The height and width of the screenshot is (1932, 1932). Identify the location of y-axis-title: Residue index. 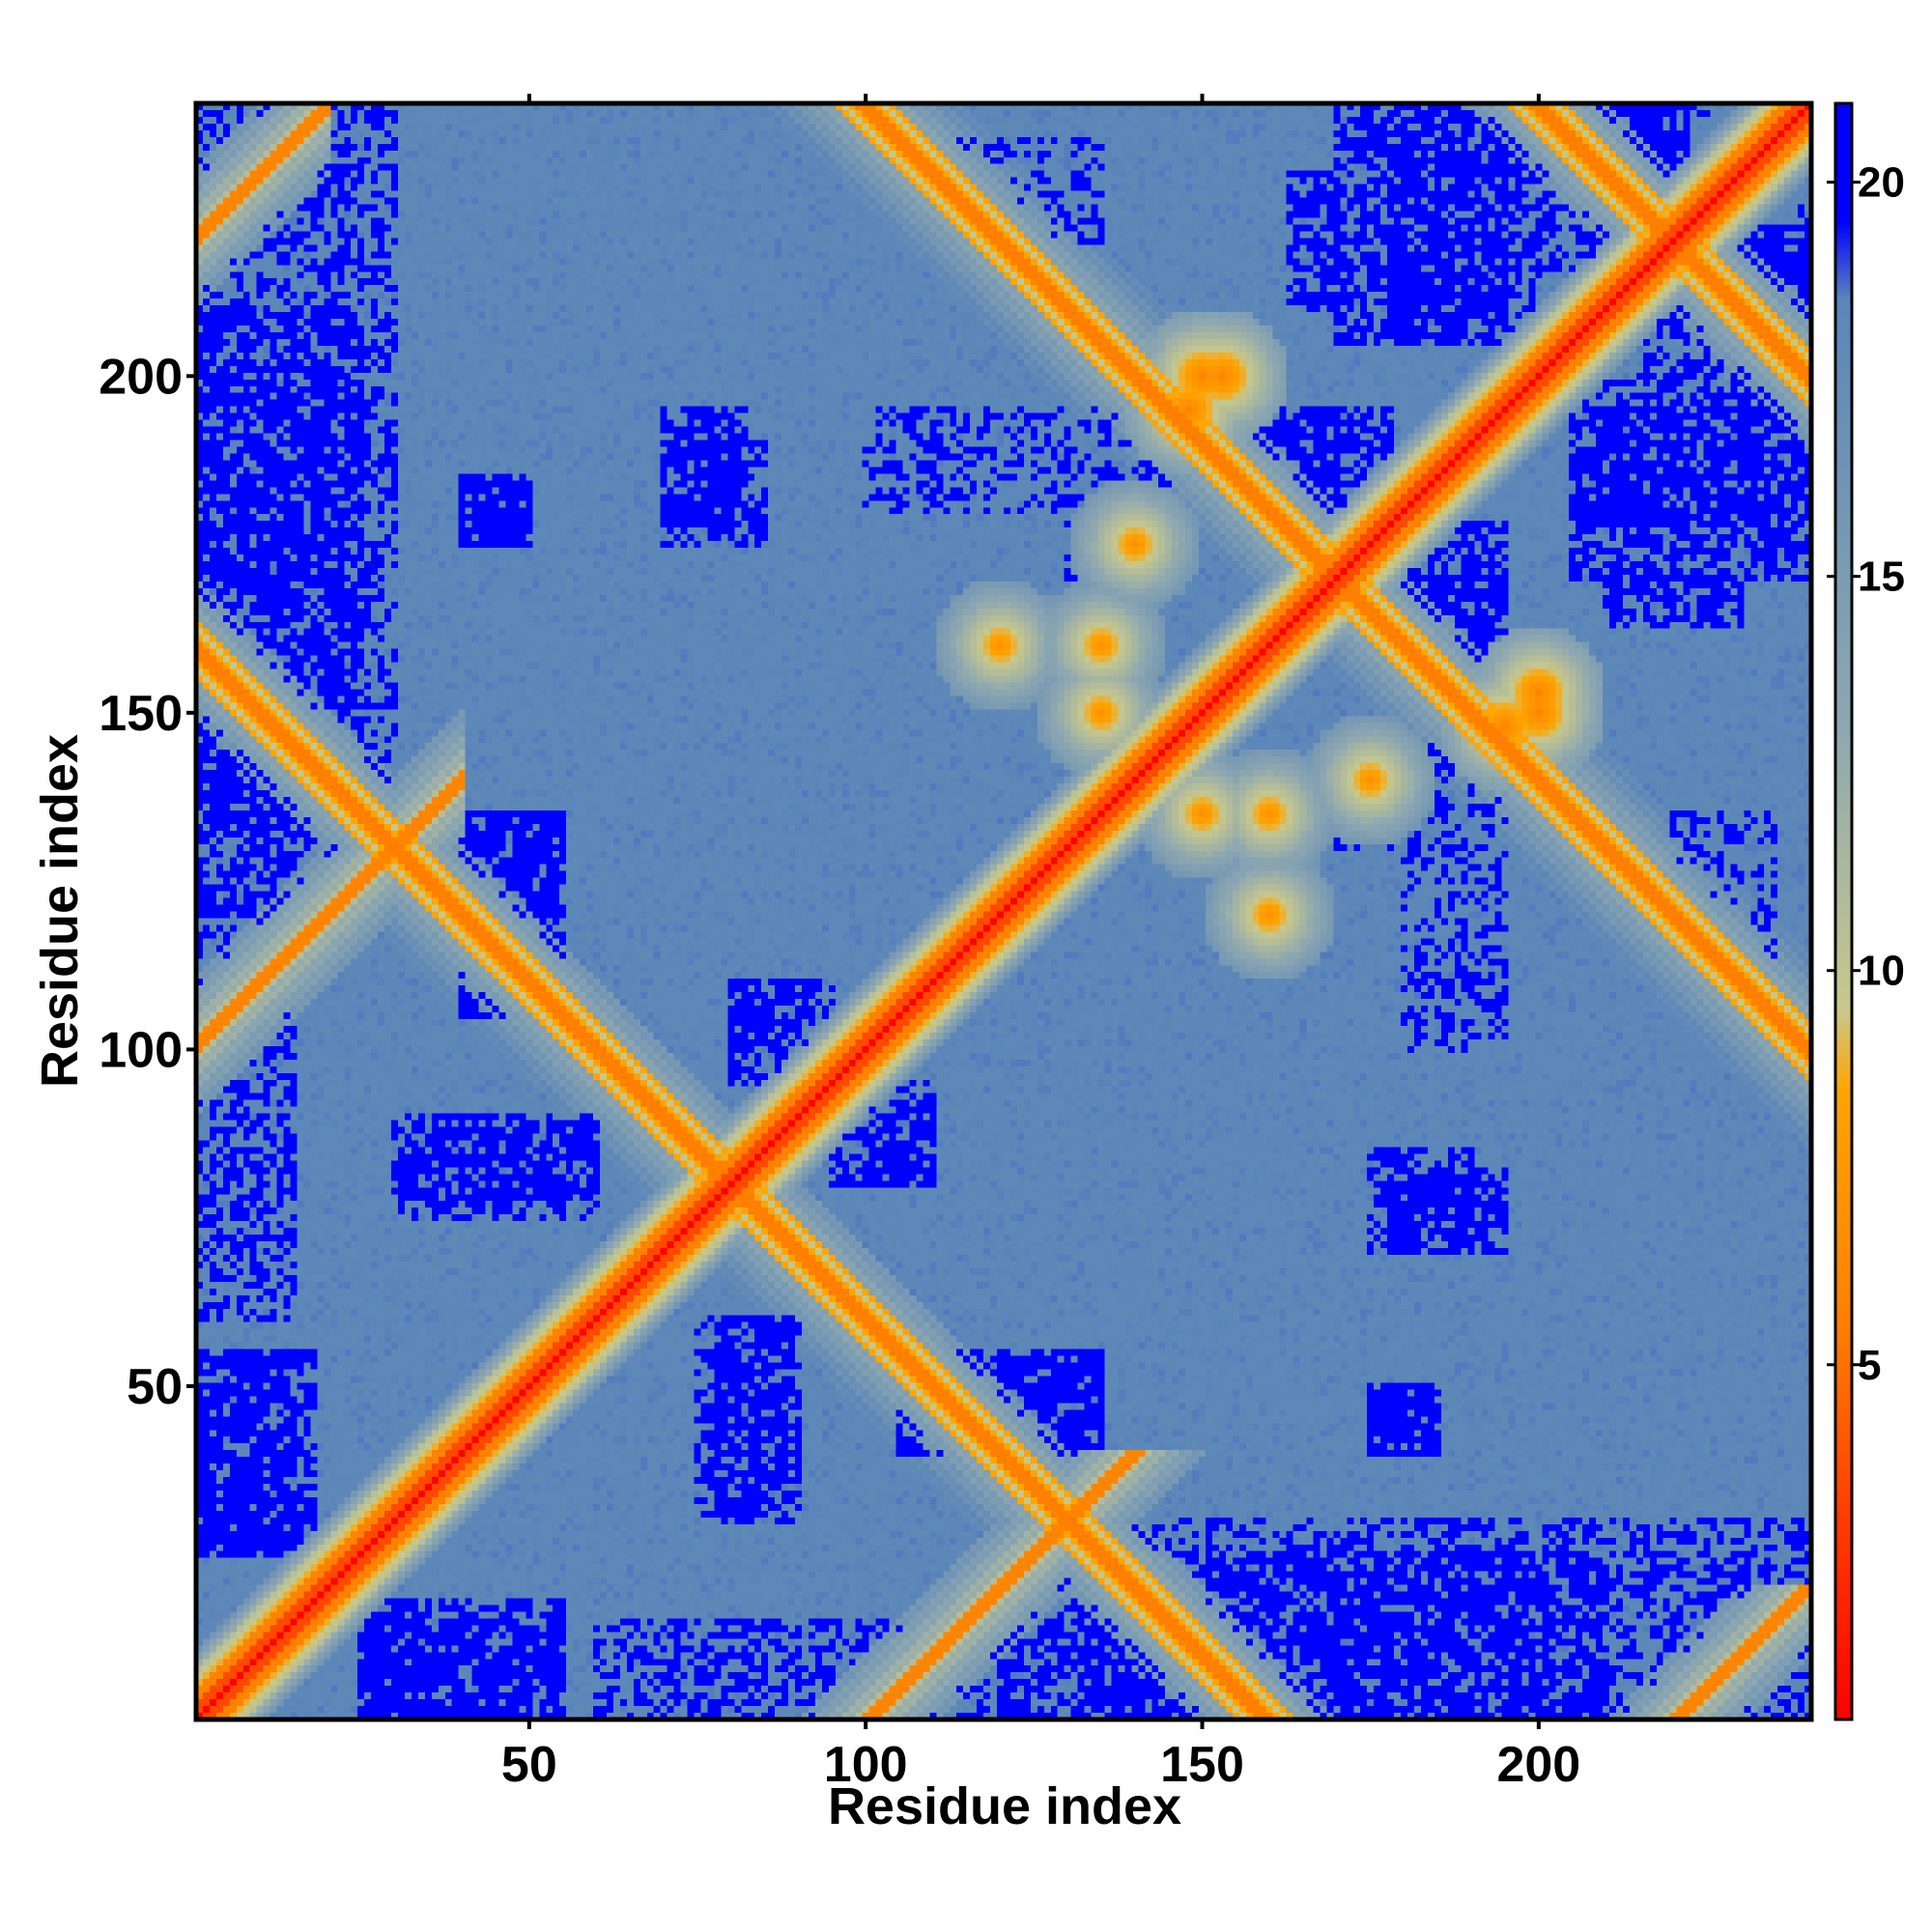
(60, 911).